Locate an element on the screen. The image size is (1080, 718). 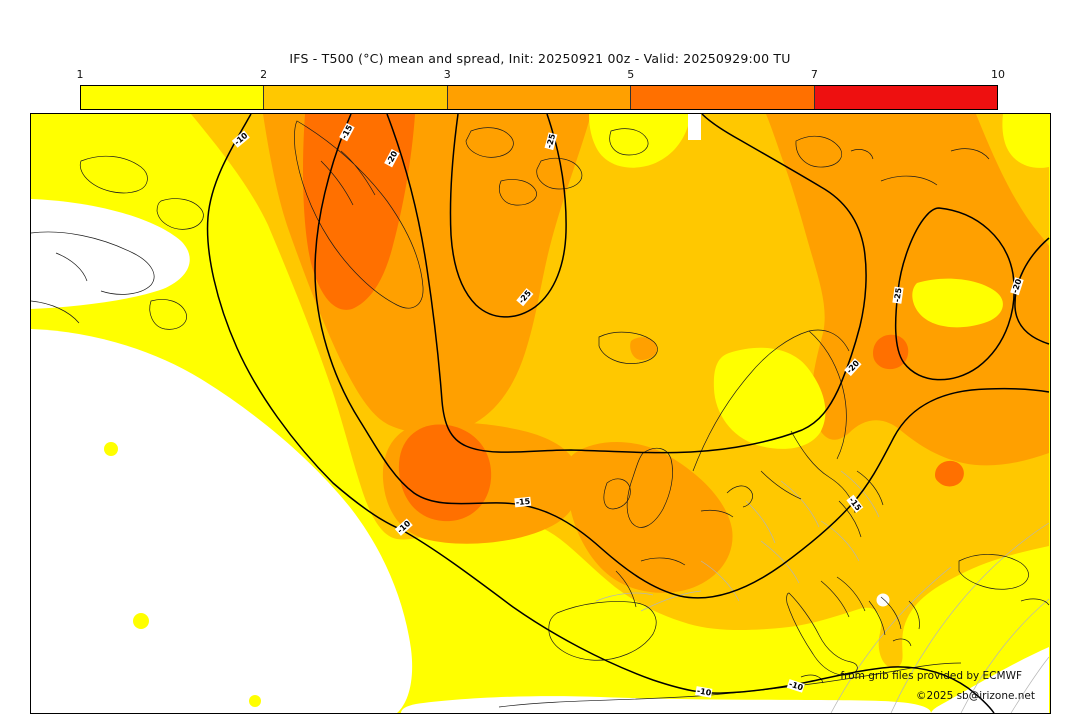
graticule-and-border-lines is located at coordinates (822, 591).